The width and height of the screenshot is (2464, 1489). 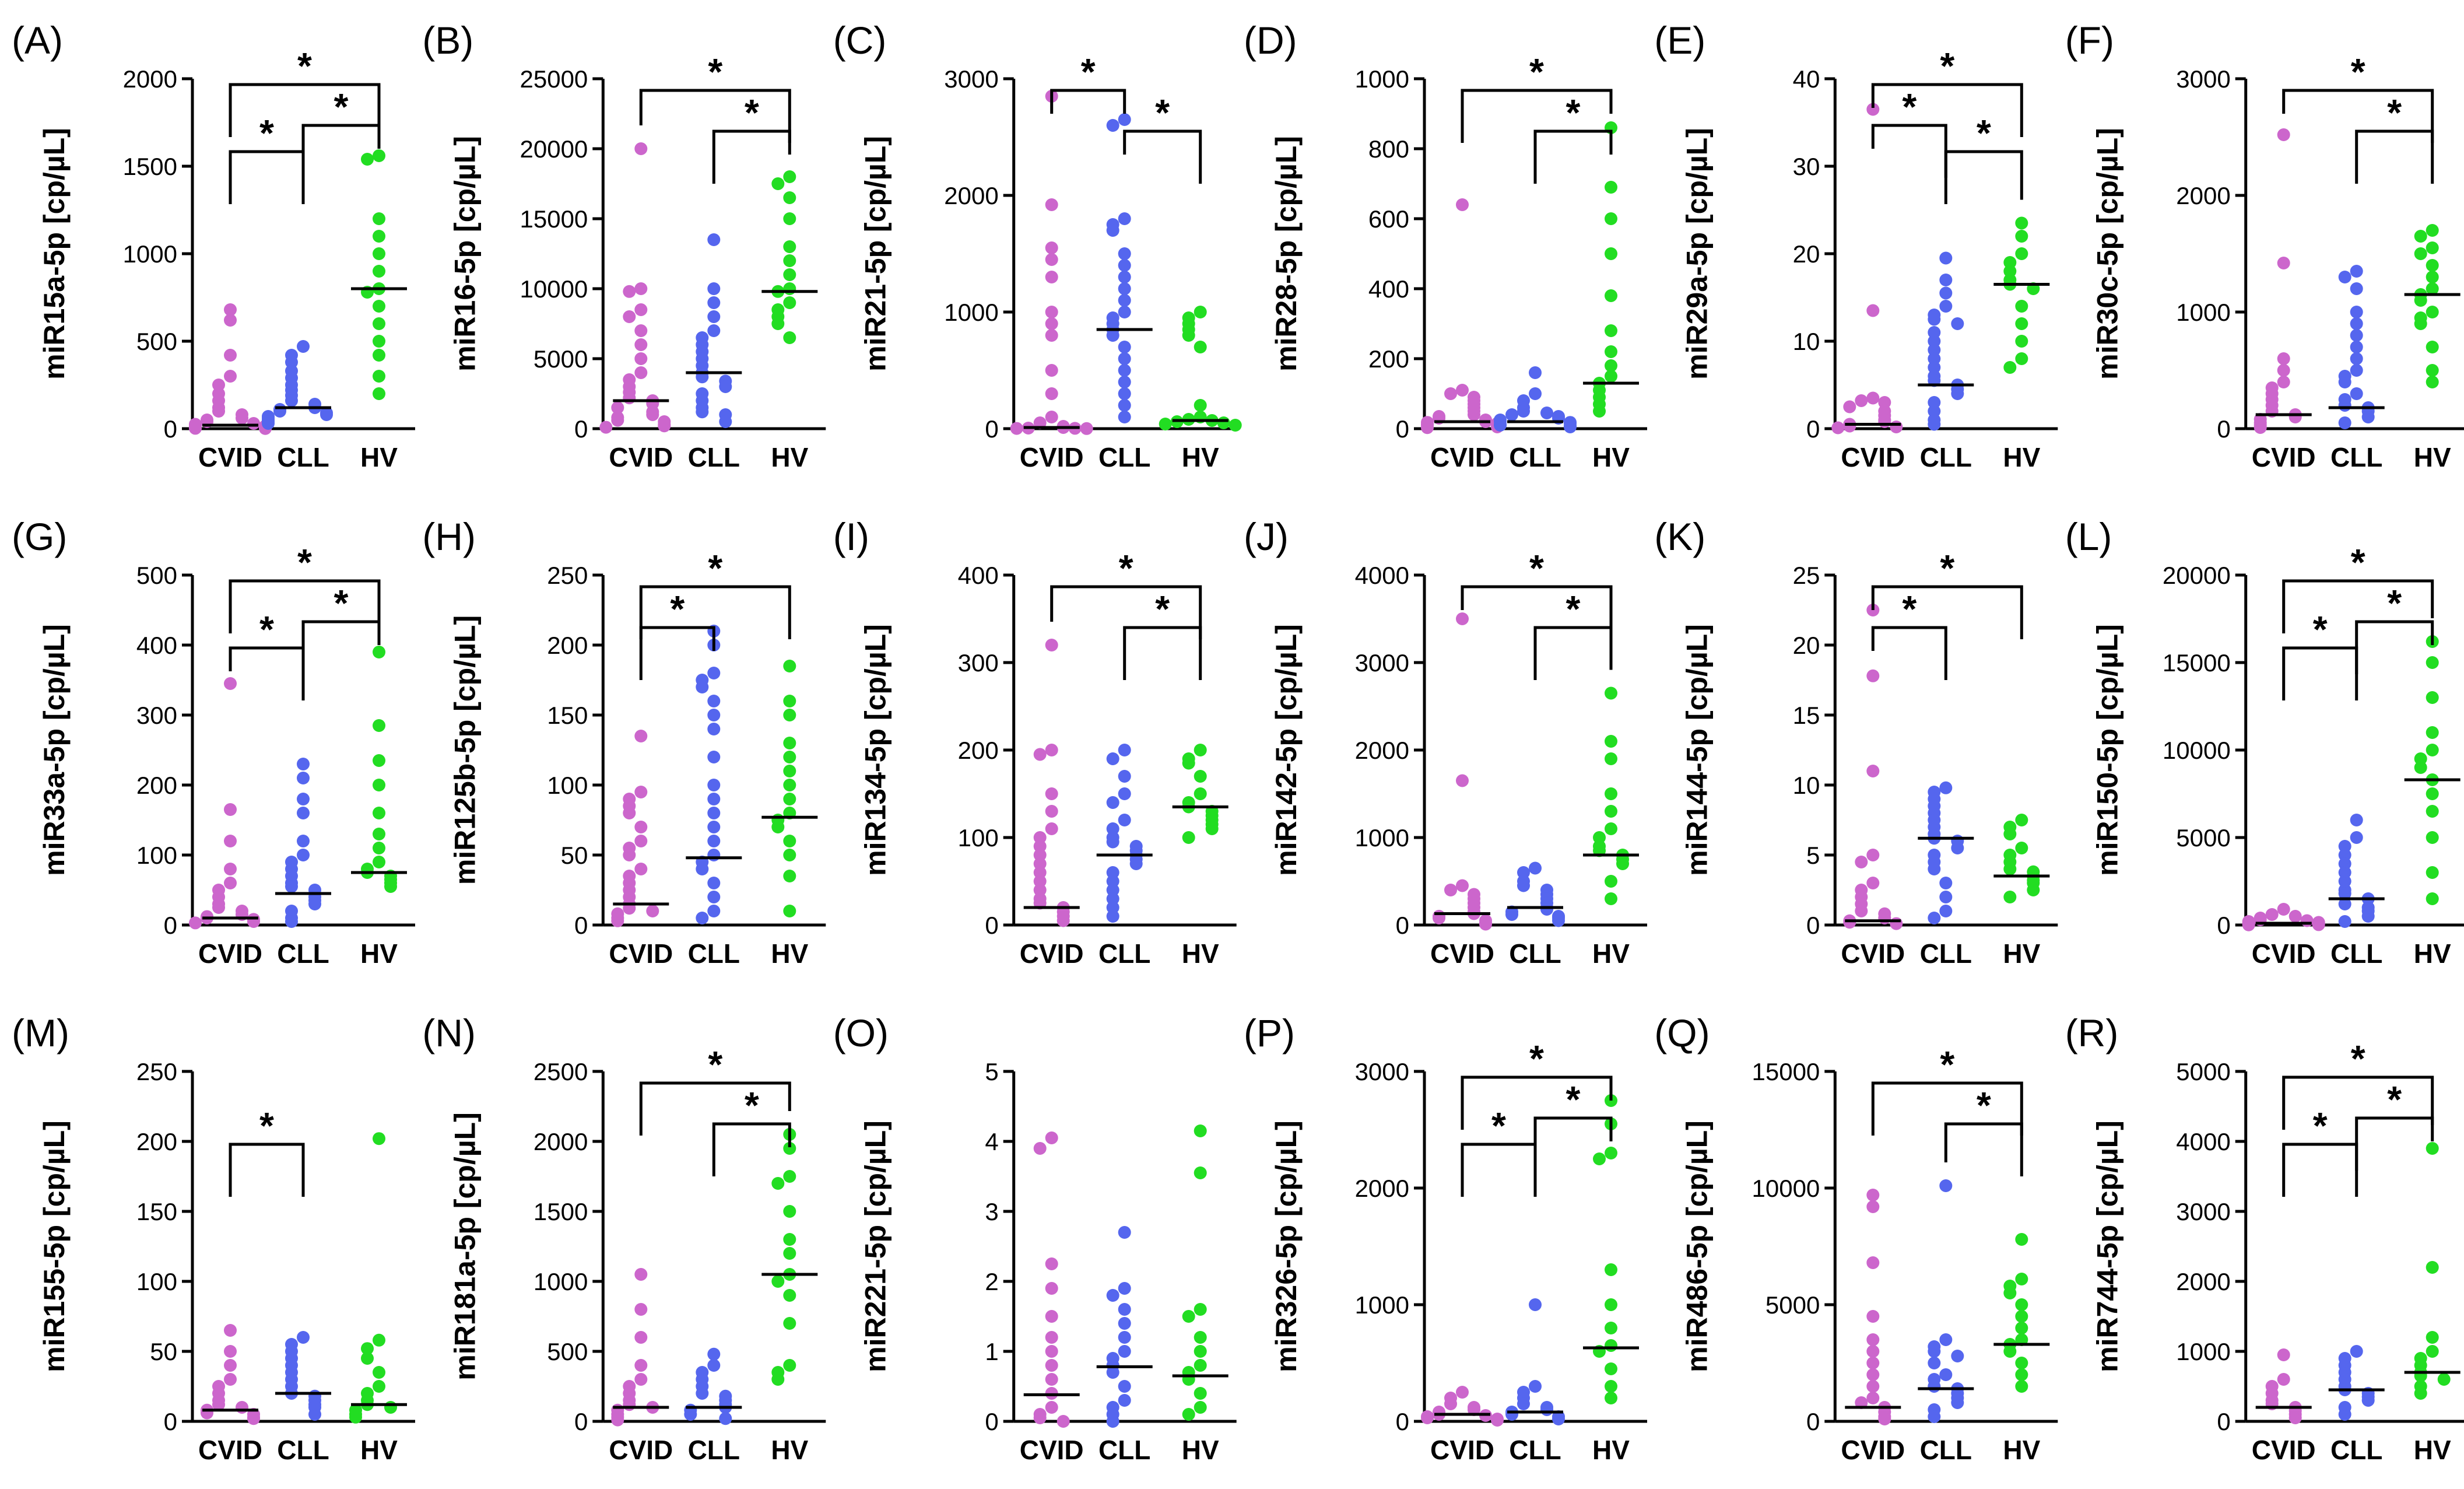 I want to click on y-tick-label: 2500, so click(x=561, y=1071).